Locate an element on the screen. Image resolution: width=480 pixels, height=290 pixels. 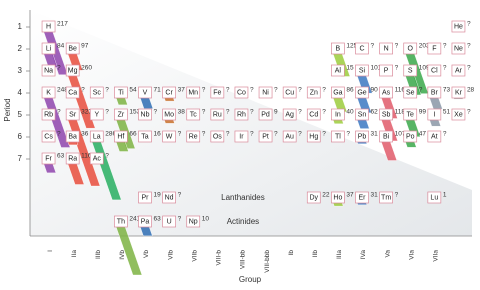
element-symbol: Ar is located at coordinates (459, 70).